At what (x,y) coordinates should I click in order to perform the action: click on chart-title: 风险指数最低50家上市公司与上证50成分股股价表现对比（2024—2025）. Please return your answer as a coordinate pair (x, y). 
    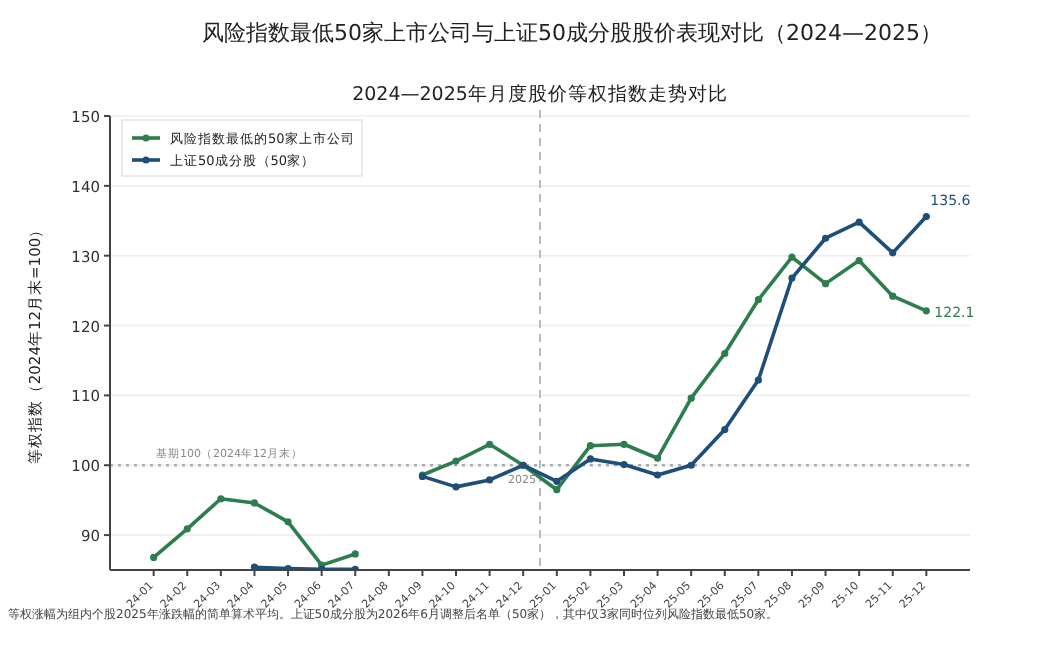
    Looking at the image, I should click on (572, 33).